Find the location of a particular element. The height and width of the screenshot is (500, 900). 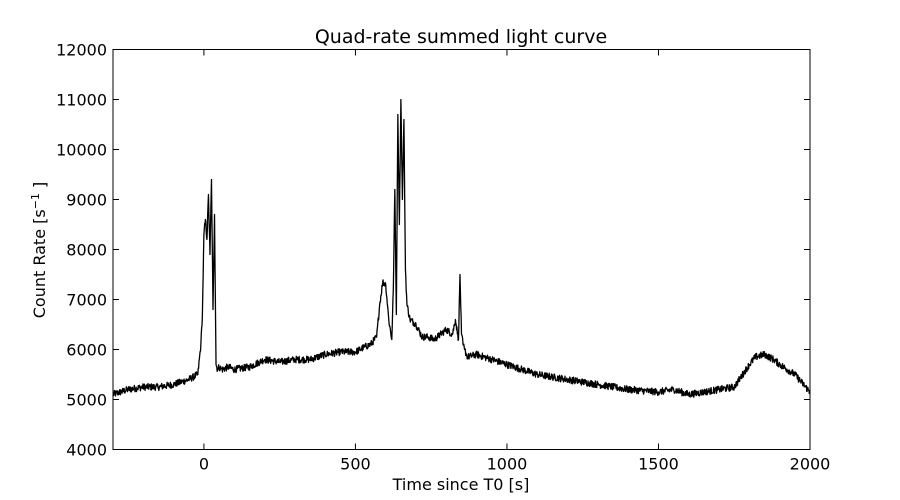

y-axis-label-main: Count Rate [s is located at coordinates (39, 263).